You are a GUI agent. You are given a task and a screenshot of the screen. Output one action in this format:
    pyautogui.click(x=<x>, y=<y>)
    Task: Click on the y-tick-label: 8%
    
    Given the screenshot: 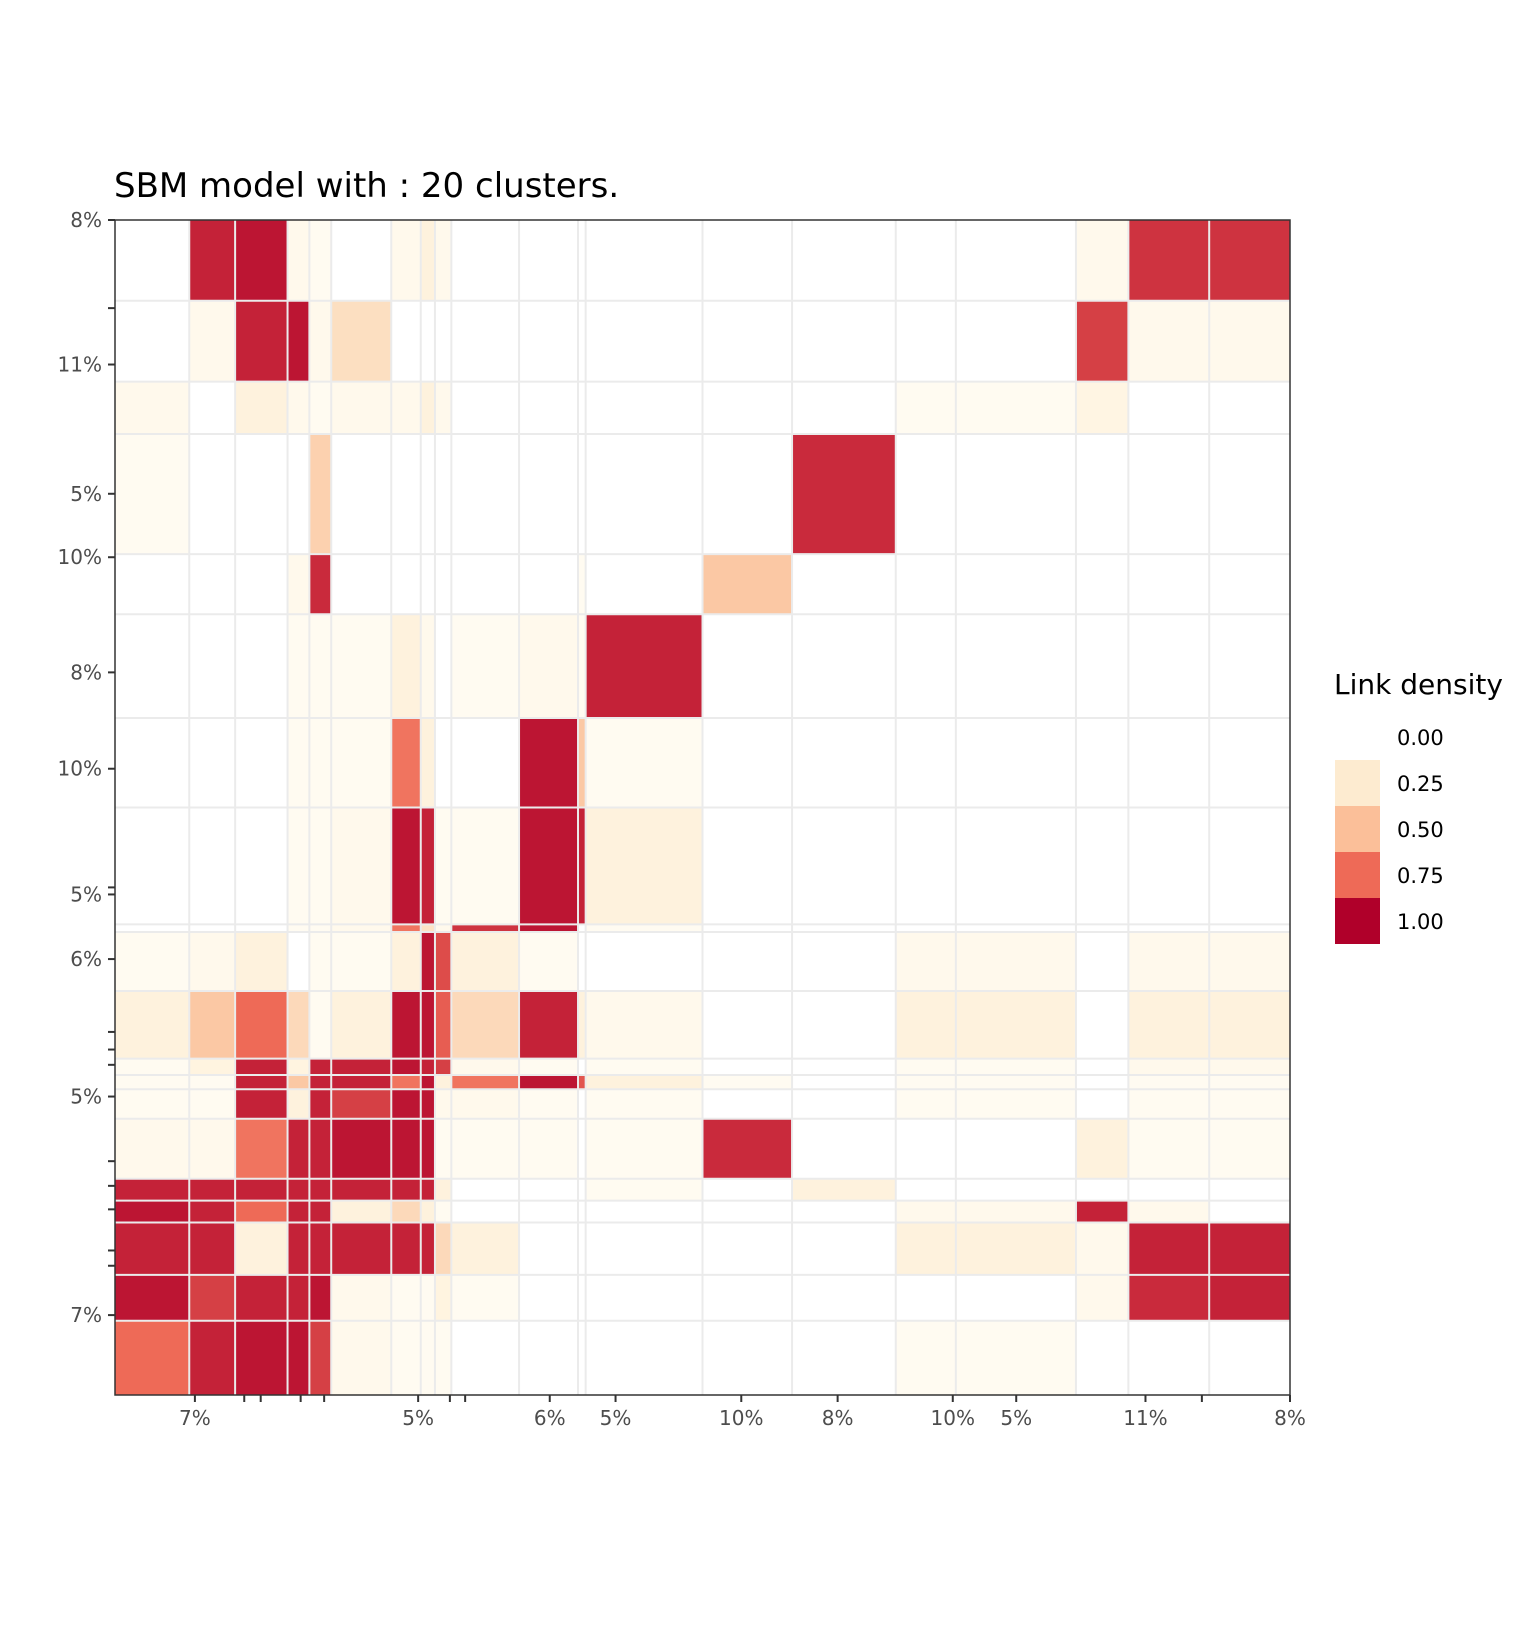 What is the action you would take?
    pyautogui.click(x=86, y=220)
    